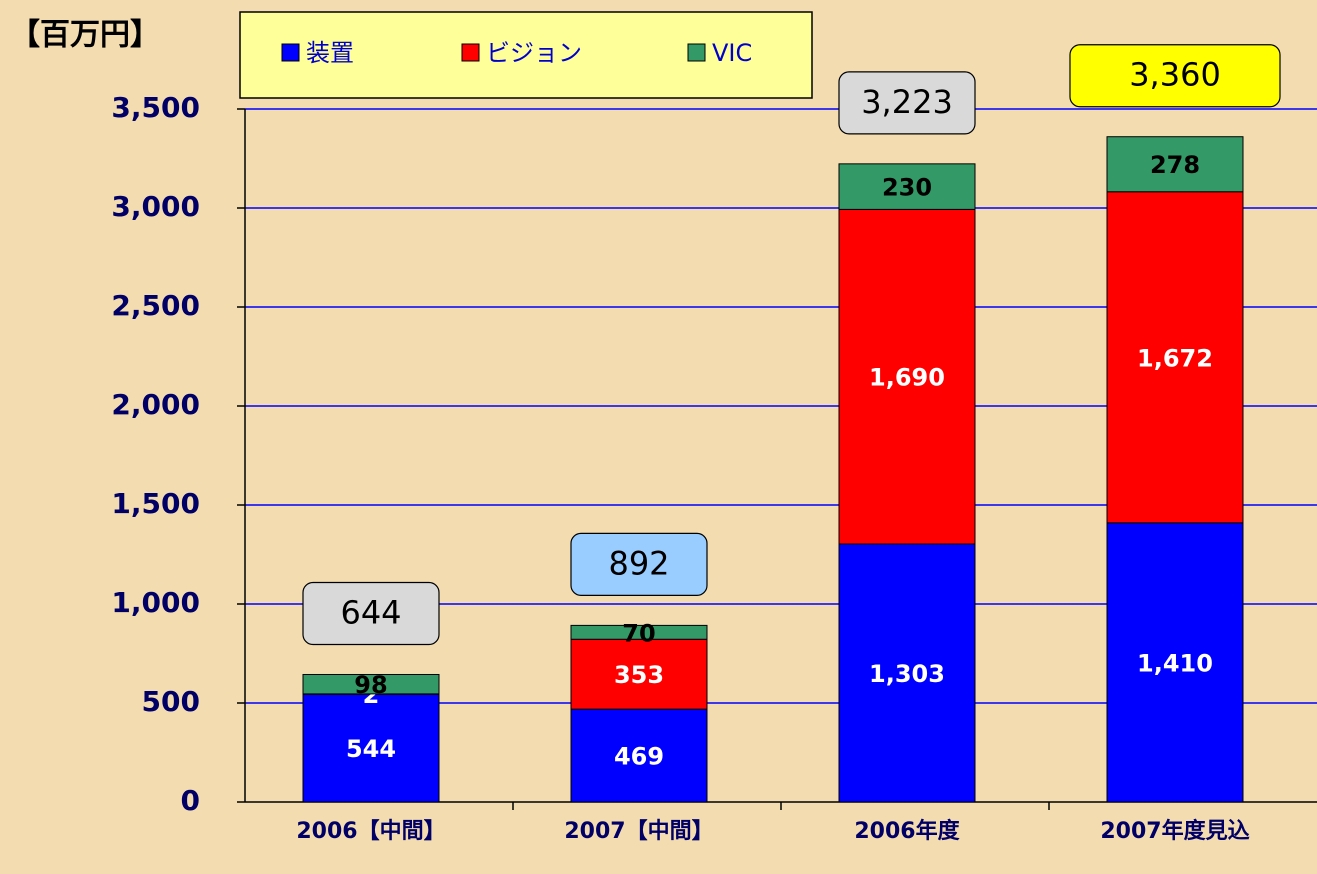 The image size is (1317, 874). I want to click on legend-box, so click(526, 55).